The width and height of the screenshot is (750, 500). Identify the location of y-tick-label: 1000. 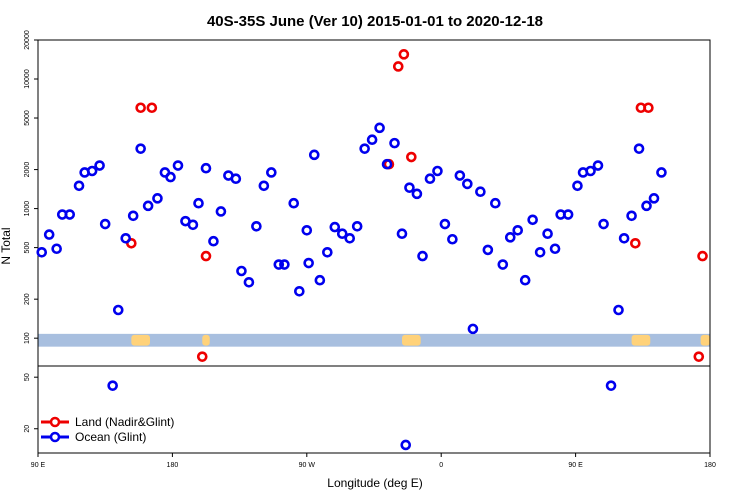
(27, 209).